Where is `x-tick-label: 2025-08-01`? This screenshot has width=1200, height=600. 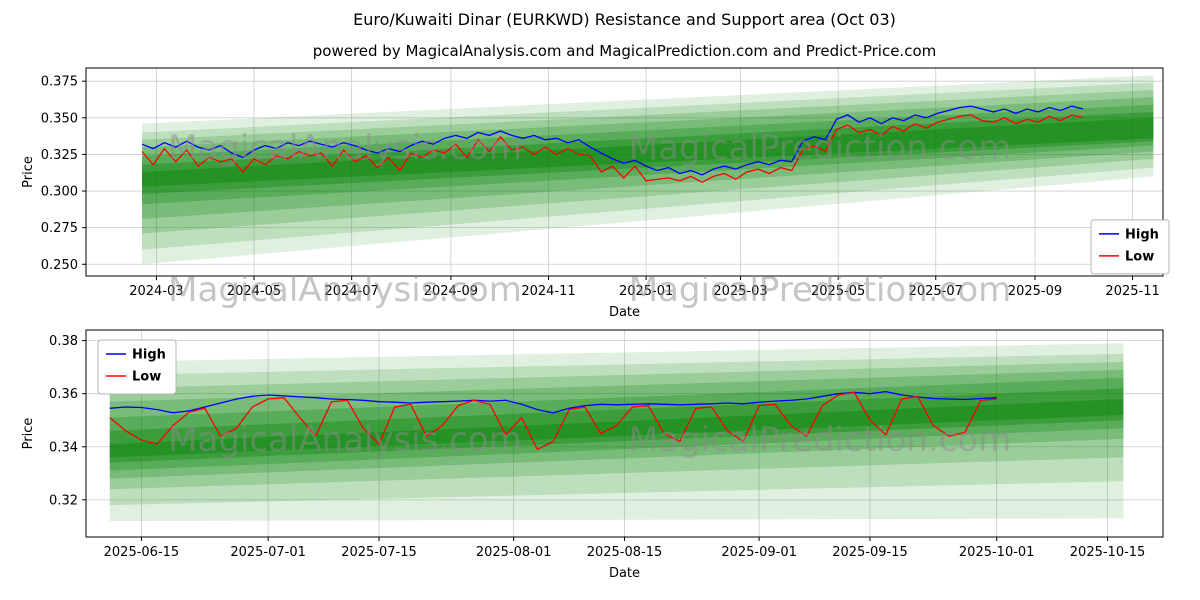
x-tick-label: 2025-08-01 is located at coordinates (514, 552).